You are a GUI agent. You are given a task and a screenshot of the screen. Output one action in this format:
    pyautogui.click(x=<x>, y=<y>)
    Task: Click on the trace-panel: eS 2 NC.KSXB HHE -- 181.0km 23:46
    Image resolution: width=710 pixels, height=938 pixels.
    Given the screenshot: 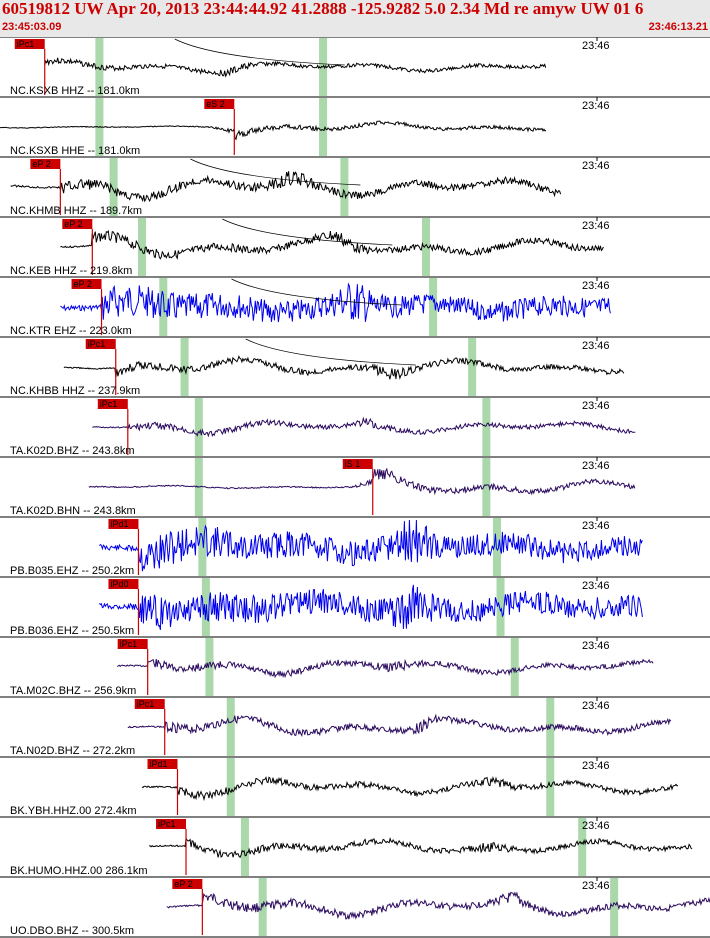 What is the action you would take?
    pyautogui.click(x=355, y=126)
    